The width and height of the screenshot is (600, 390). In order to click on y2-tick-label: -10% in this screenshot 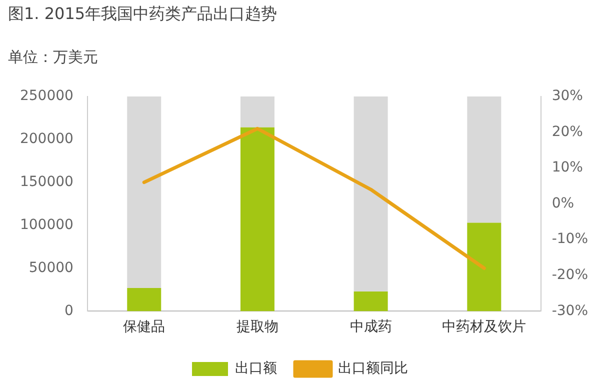, I will do `click(570, 239)`.